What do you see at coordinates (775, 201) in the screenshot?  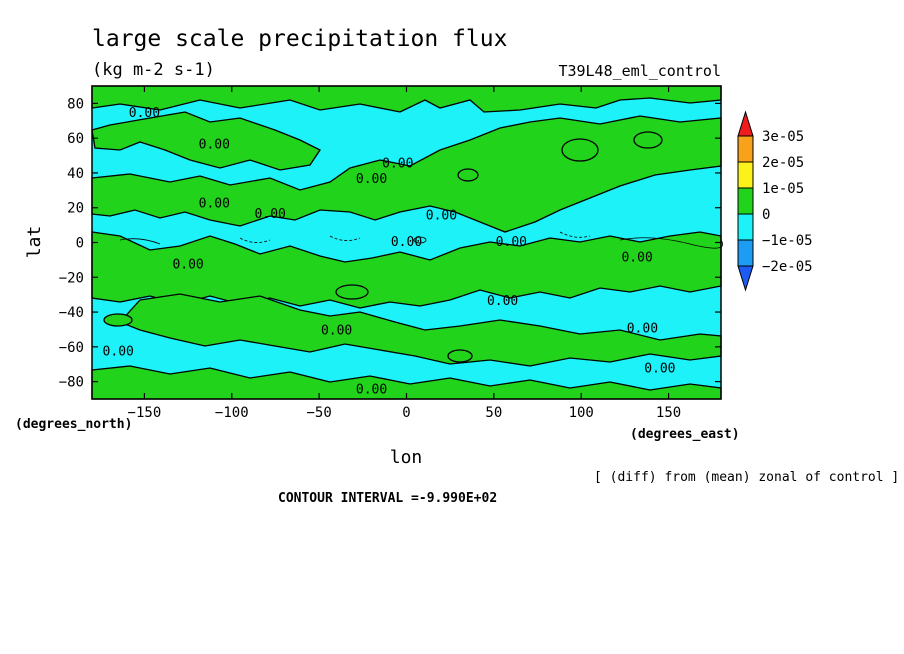 I see `colorbar: 3e-05 2e-05 1e-05 0 −1e-05 −2e-05` at bounding box center [775, 201].